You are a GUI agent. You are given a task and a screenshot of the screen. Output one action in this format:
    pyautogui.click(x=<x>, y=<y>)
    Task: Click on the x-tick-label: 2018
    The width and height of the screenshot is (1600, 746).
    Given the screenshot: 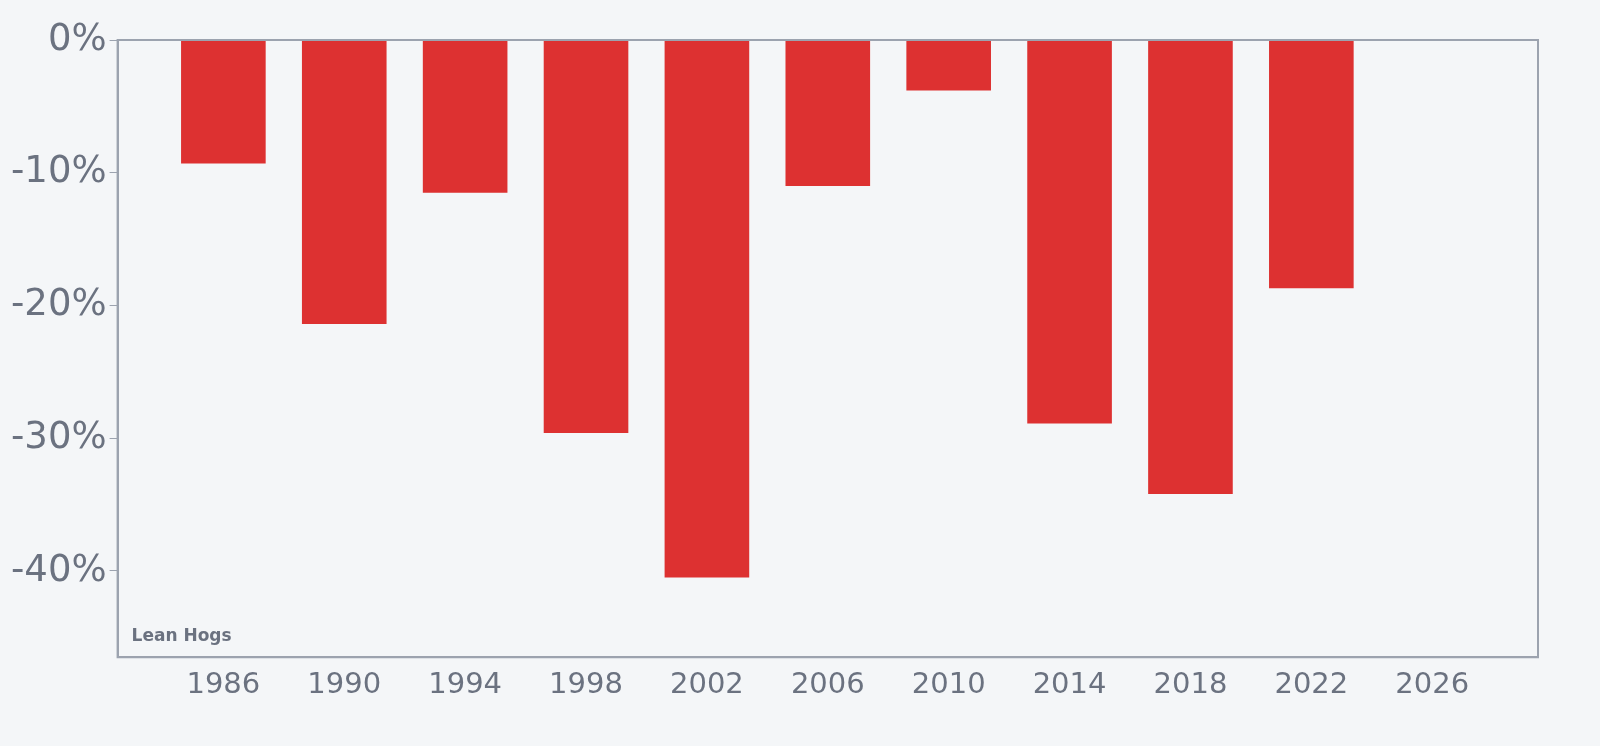 What is the action you would take?
    pyautogui.click(x=1190, y=683)
    